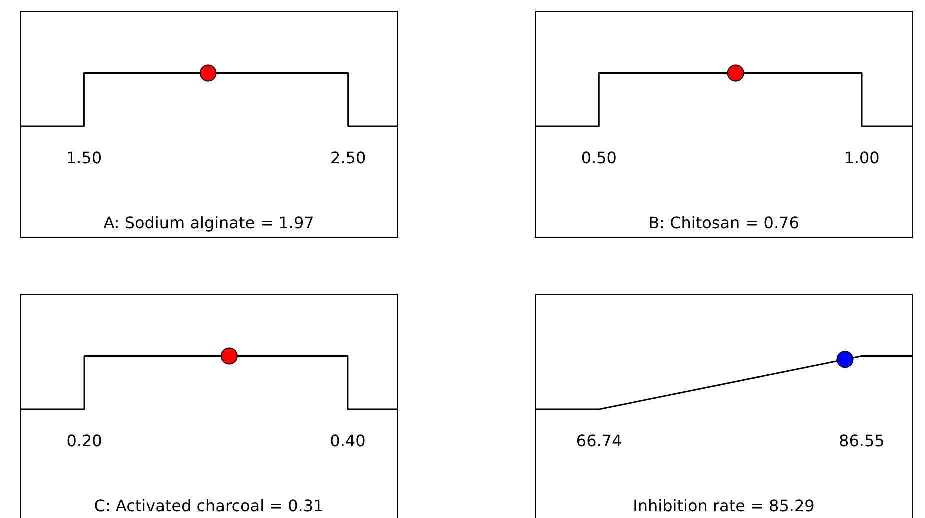 Image resolution: width=925 pixels, height=518 pixels. Describe the element at coordinates (862, 158) in the screenshot. I see `x-tick-label: 1.00` at that location.